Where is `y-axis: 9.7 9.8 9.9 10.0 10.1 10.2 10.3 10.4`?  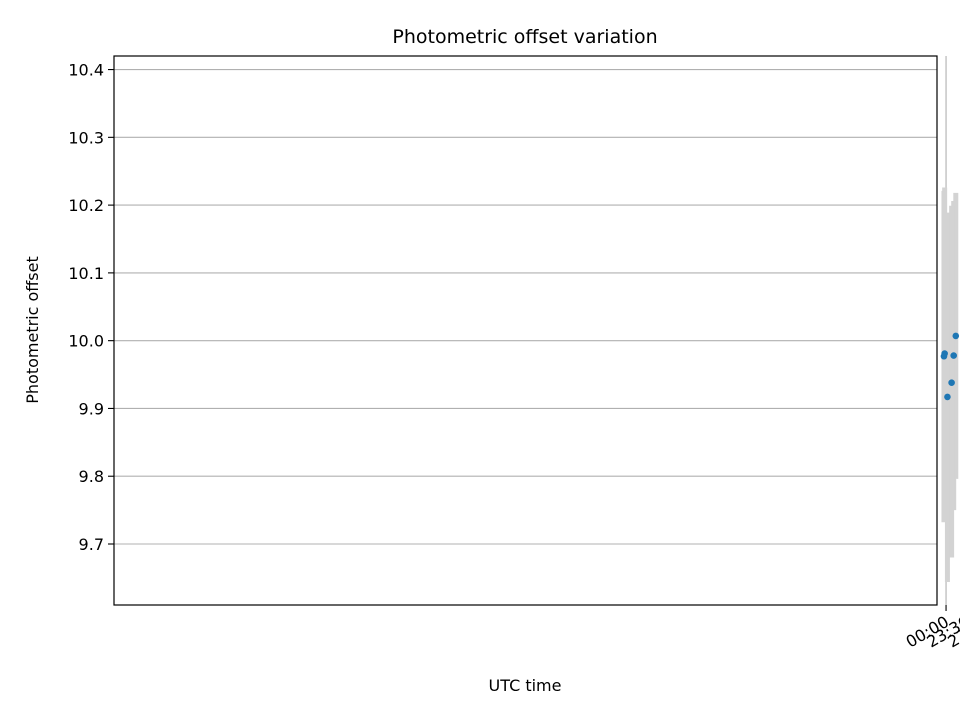
y-axis: 9.7 9.8 9.9 10.0 10.1 10.2 10.3 10.4 is located at coordinates (91, 307).